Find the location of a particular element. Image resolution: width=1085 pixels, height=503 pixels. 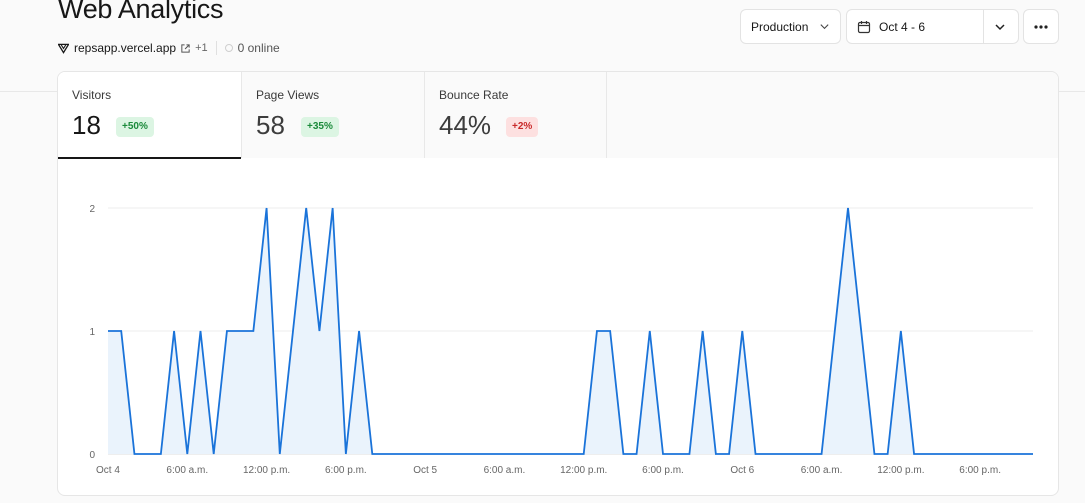

environment-select: Production is located at coordinates (790, 26).